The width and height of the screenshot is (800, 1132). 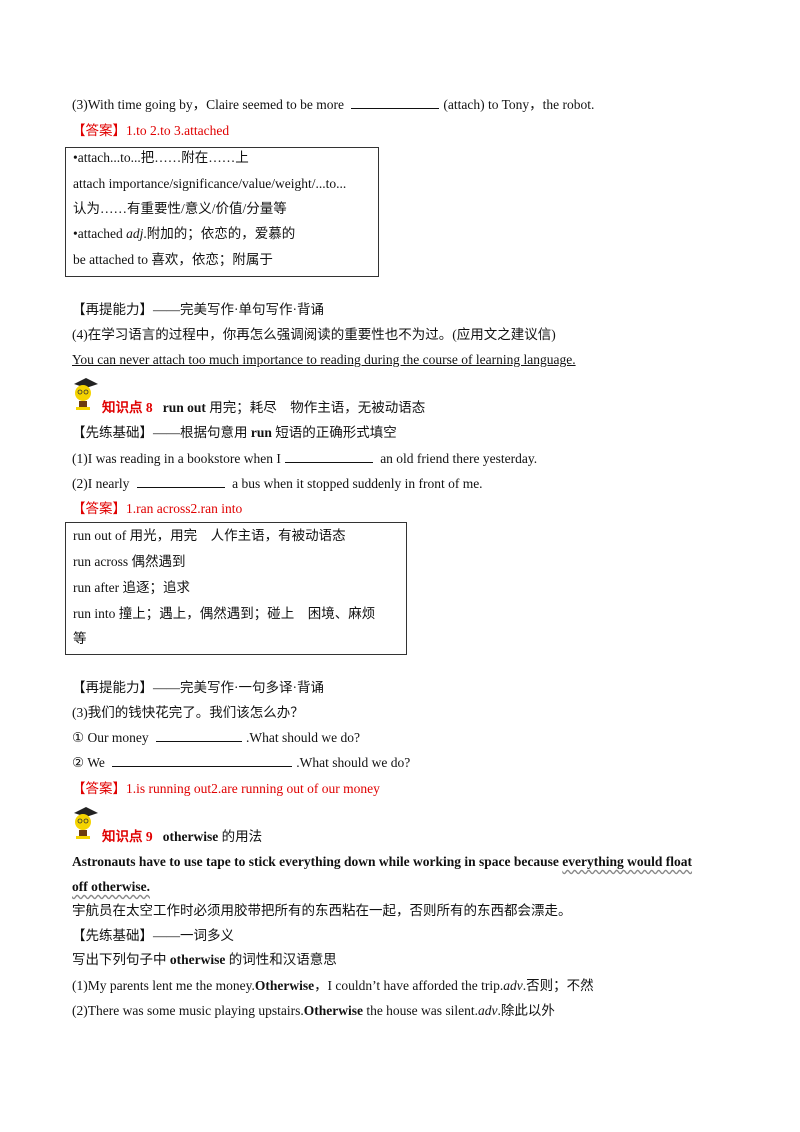 I want to click on note-line: run after 追逐；追求, so click(x=131, y=587).